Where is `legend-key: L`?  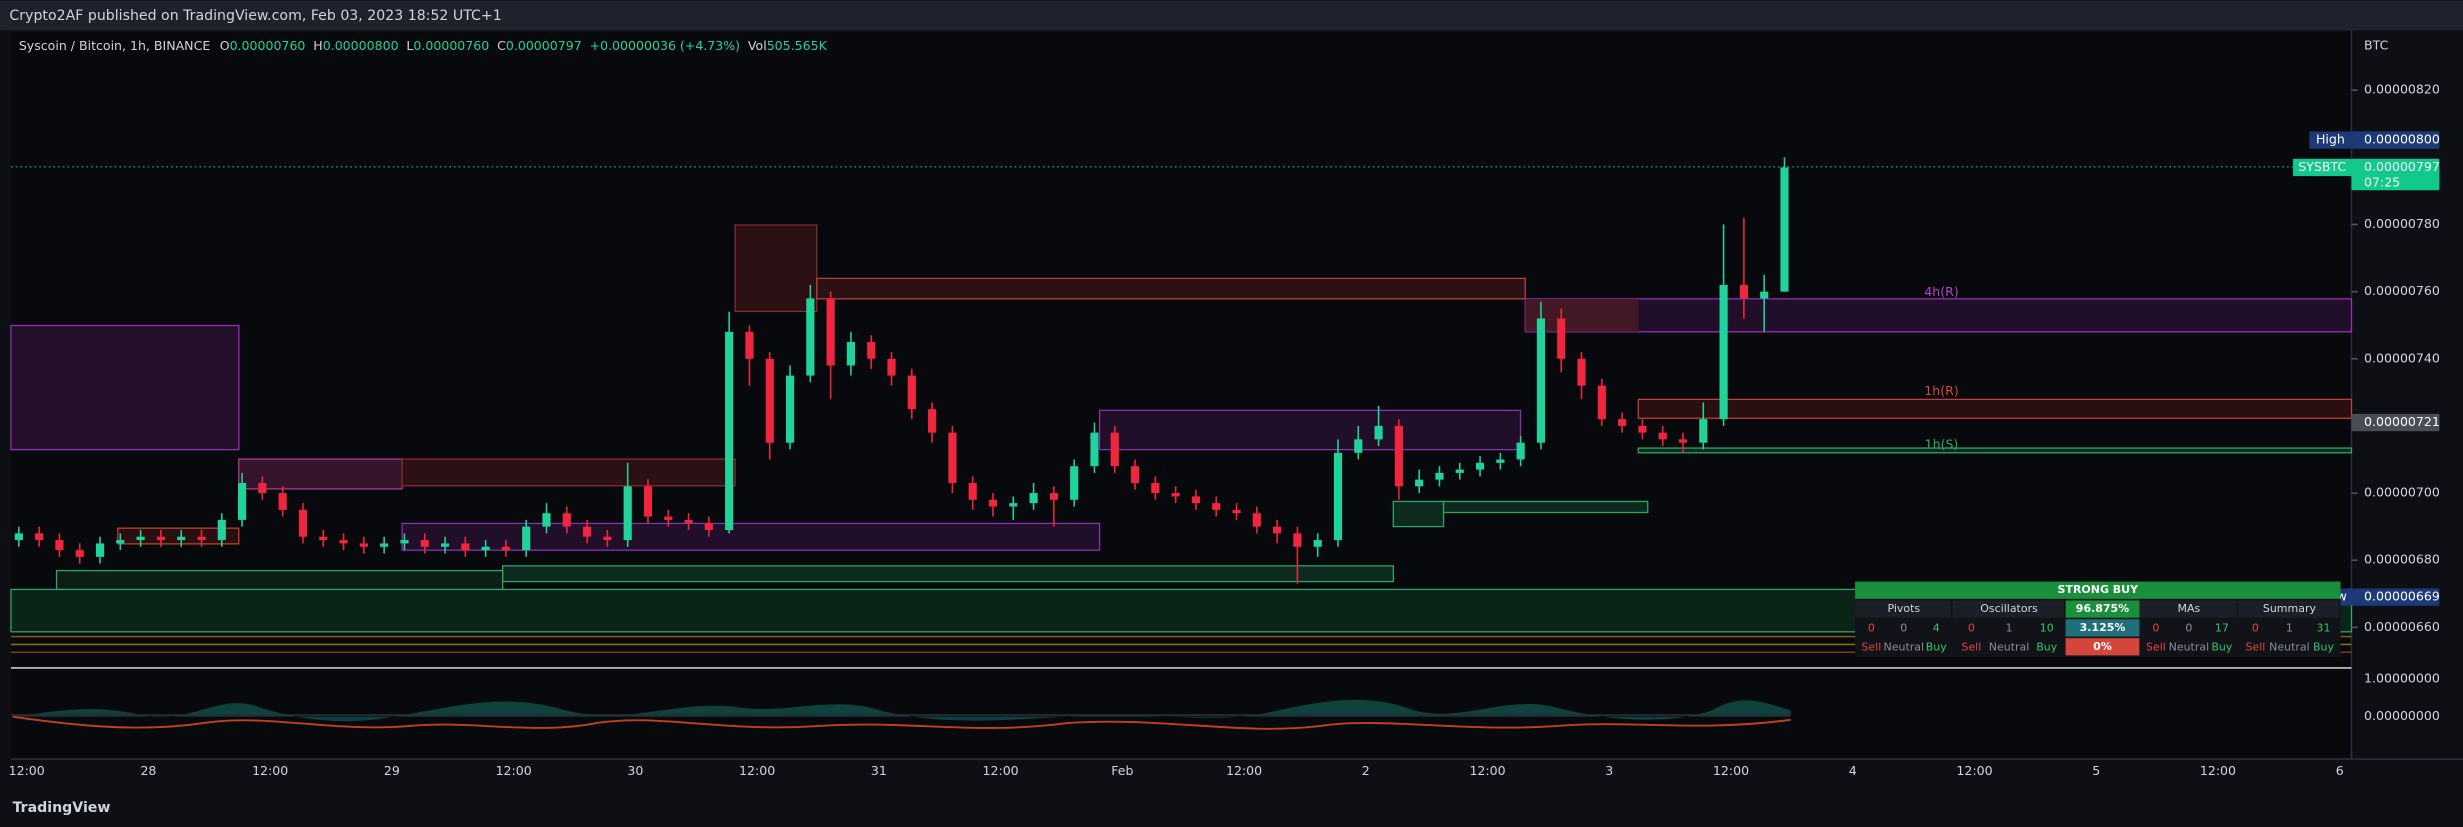
legend-key: L is located at coordinates (409, 44).